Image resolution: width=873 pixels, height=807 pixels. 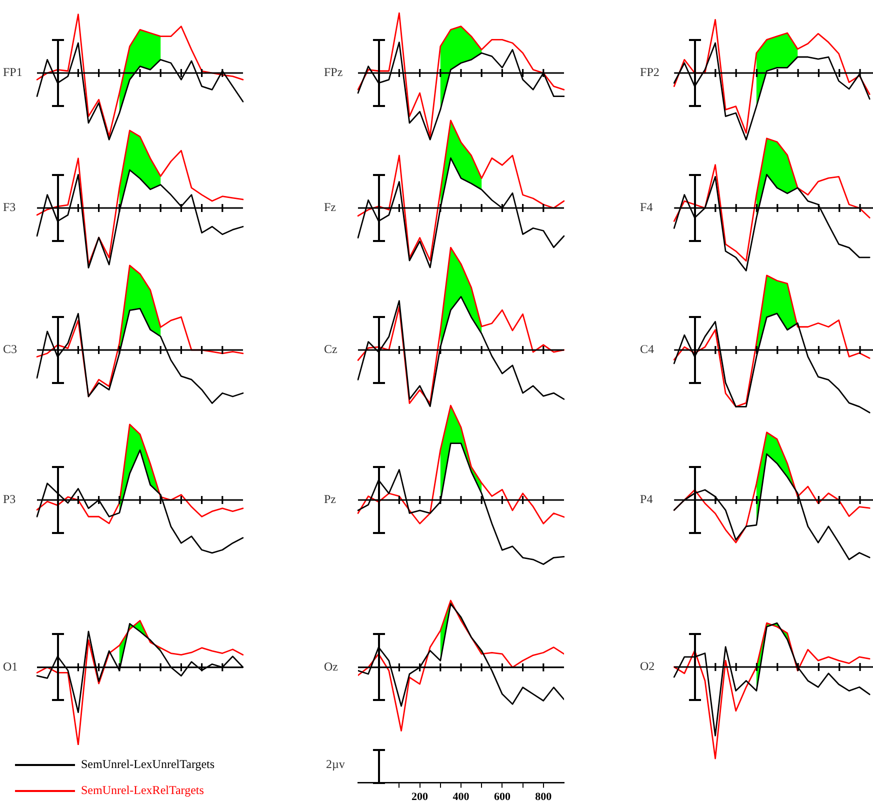 What do you see at coordinates (330, 207) in the screenshot?
I see `text: Fz` at bounding box center [330, 207].